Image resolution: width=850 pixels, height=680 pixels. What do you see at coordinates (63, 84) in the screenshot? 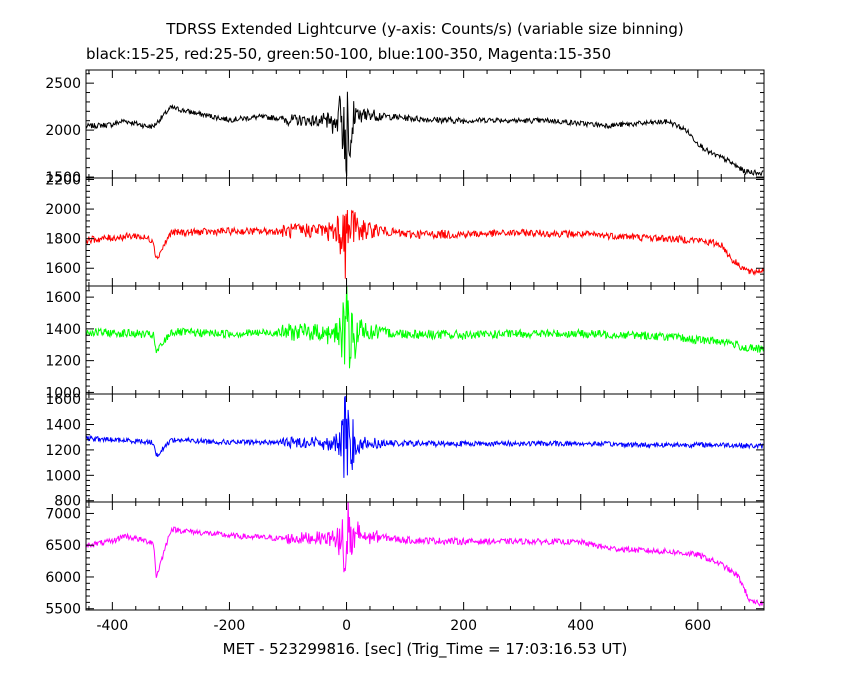
I see `y-tick-label: 2500` at bounding box center [63, 84].